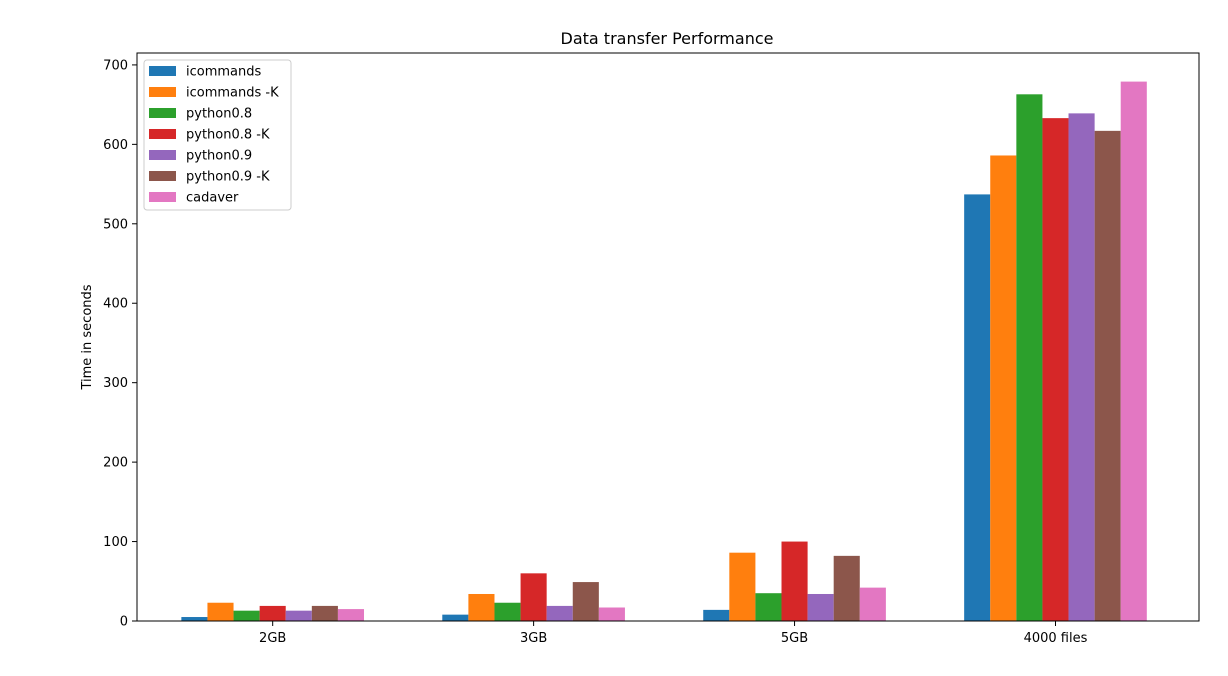 The width and height of the screenshot is (1228, 676). I want to click on legend-entry-label: icommands, so click(223, 72).